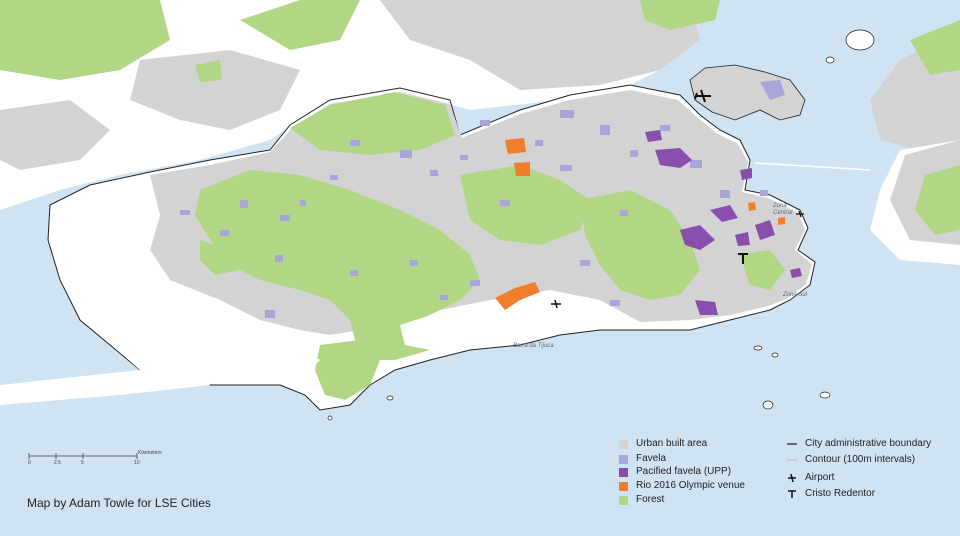 Image resolution: width=960 pixels, height=536 pixels. What do you see at coordinates (145, 273) in the screenshot?
I see `west-lowland` at bounding box center [145, 273].